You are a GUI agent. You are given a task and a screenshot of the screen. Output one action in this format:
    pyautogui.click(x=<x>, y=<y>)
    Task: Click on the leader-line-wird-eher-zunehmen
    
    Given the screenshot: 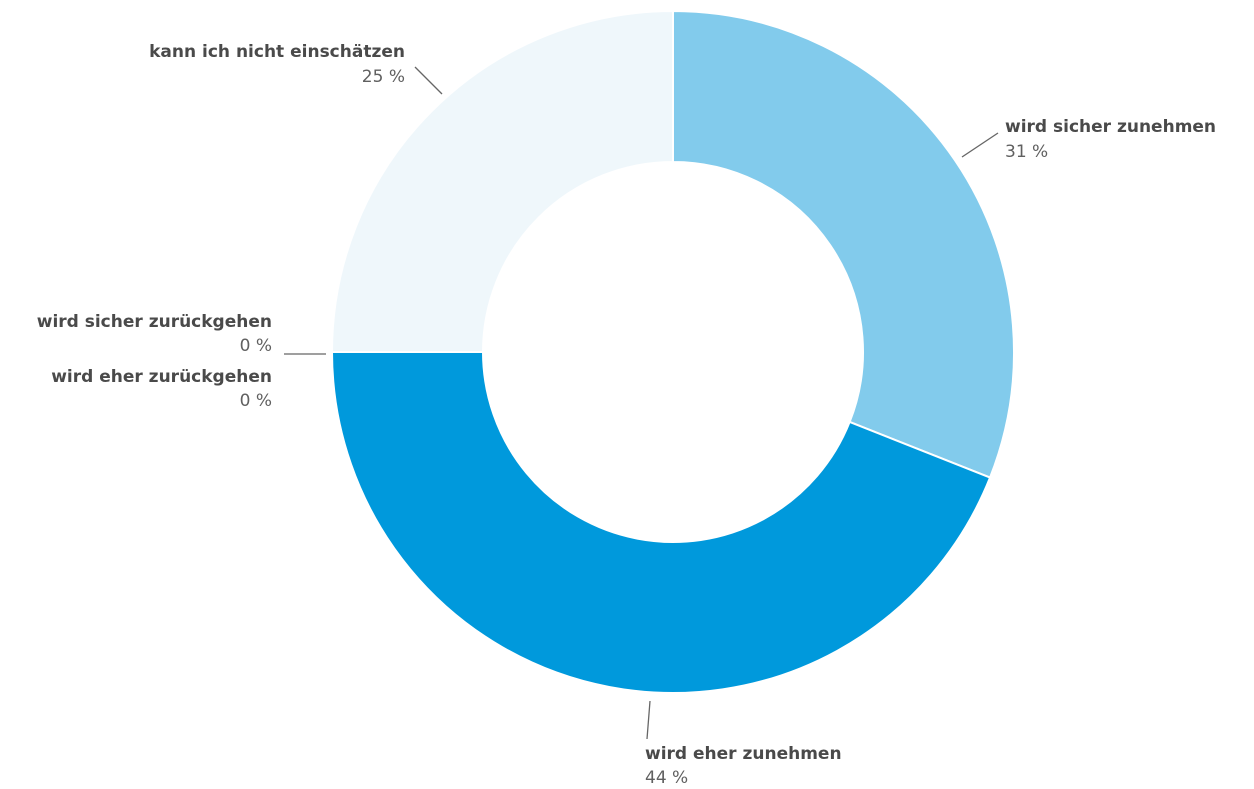 What is the action you would take?
    pyautogui.click(x=648, y=720)
    